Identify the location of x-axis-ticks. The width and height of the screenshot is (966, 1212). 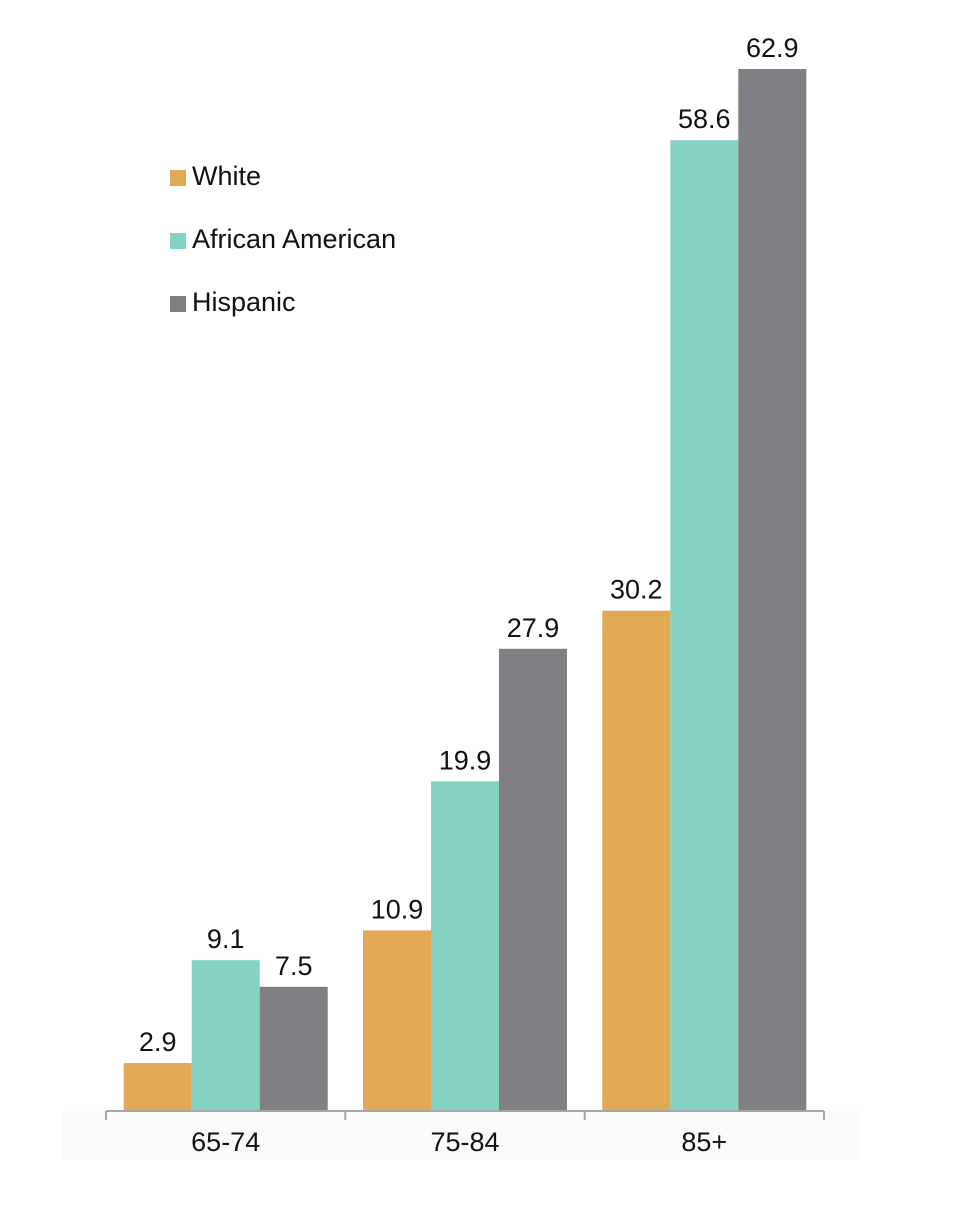
(465, 1115).